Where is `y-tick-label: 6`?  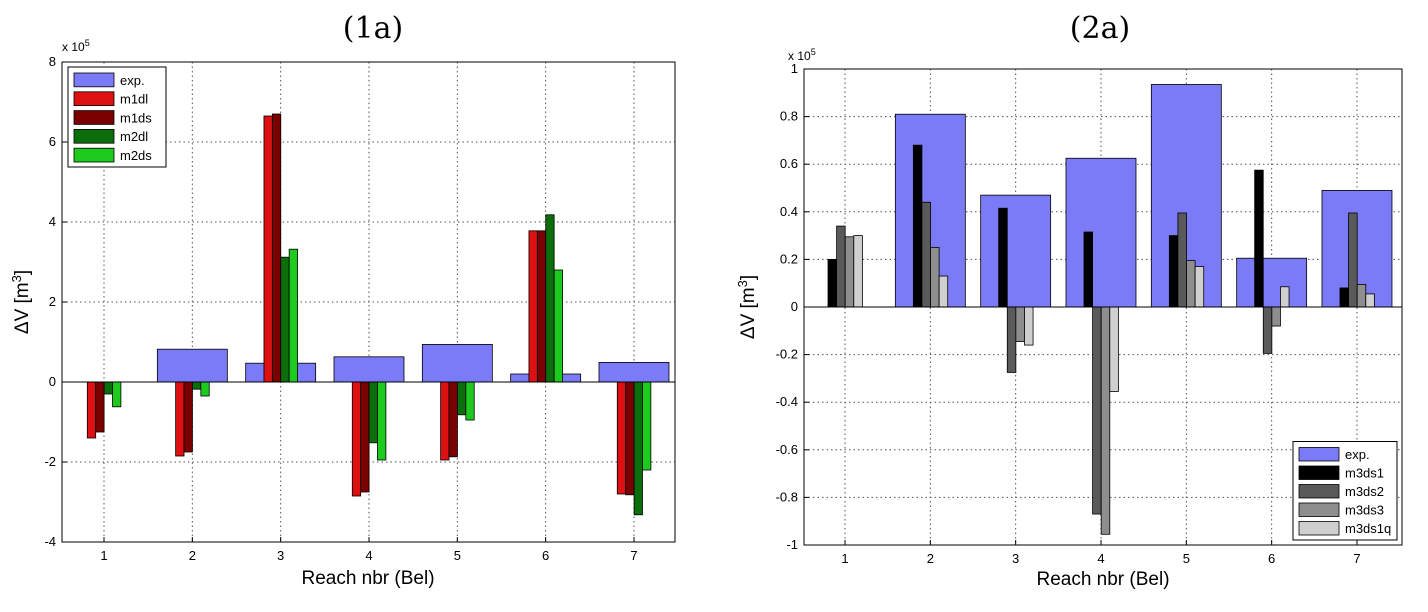 y-tick-label: 6 is located at coordinates (52, 141).